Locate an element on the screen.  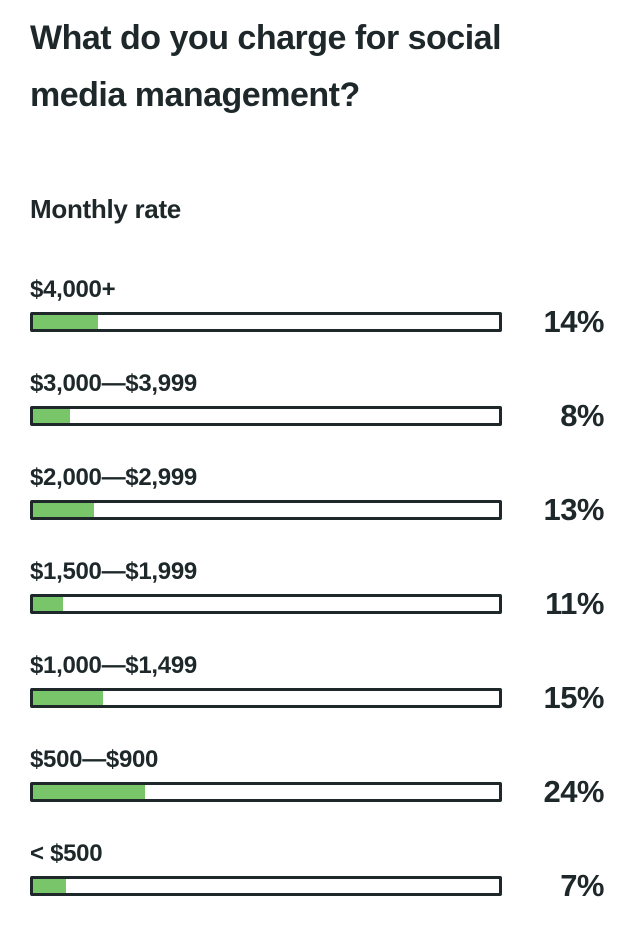
chart-row: $3,000—$3,999 8% is located at coordinates (317, 401).